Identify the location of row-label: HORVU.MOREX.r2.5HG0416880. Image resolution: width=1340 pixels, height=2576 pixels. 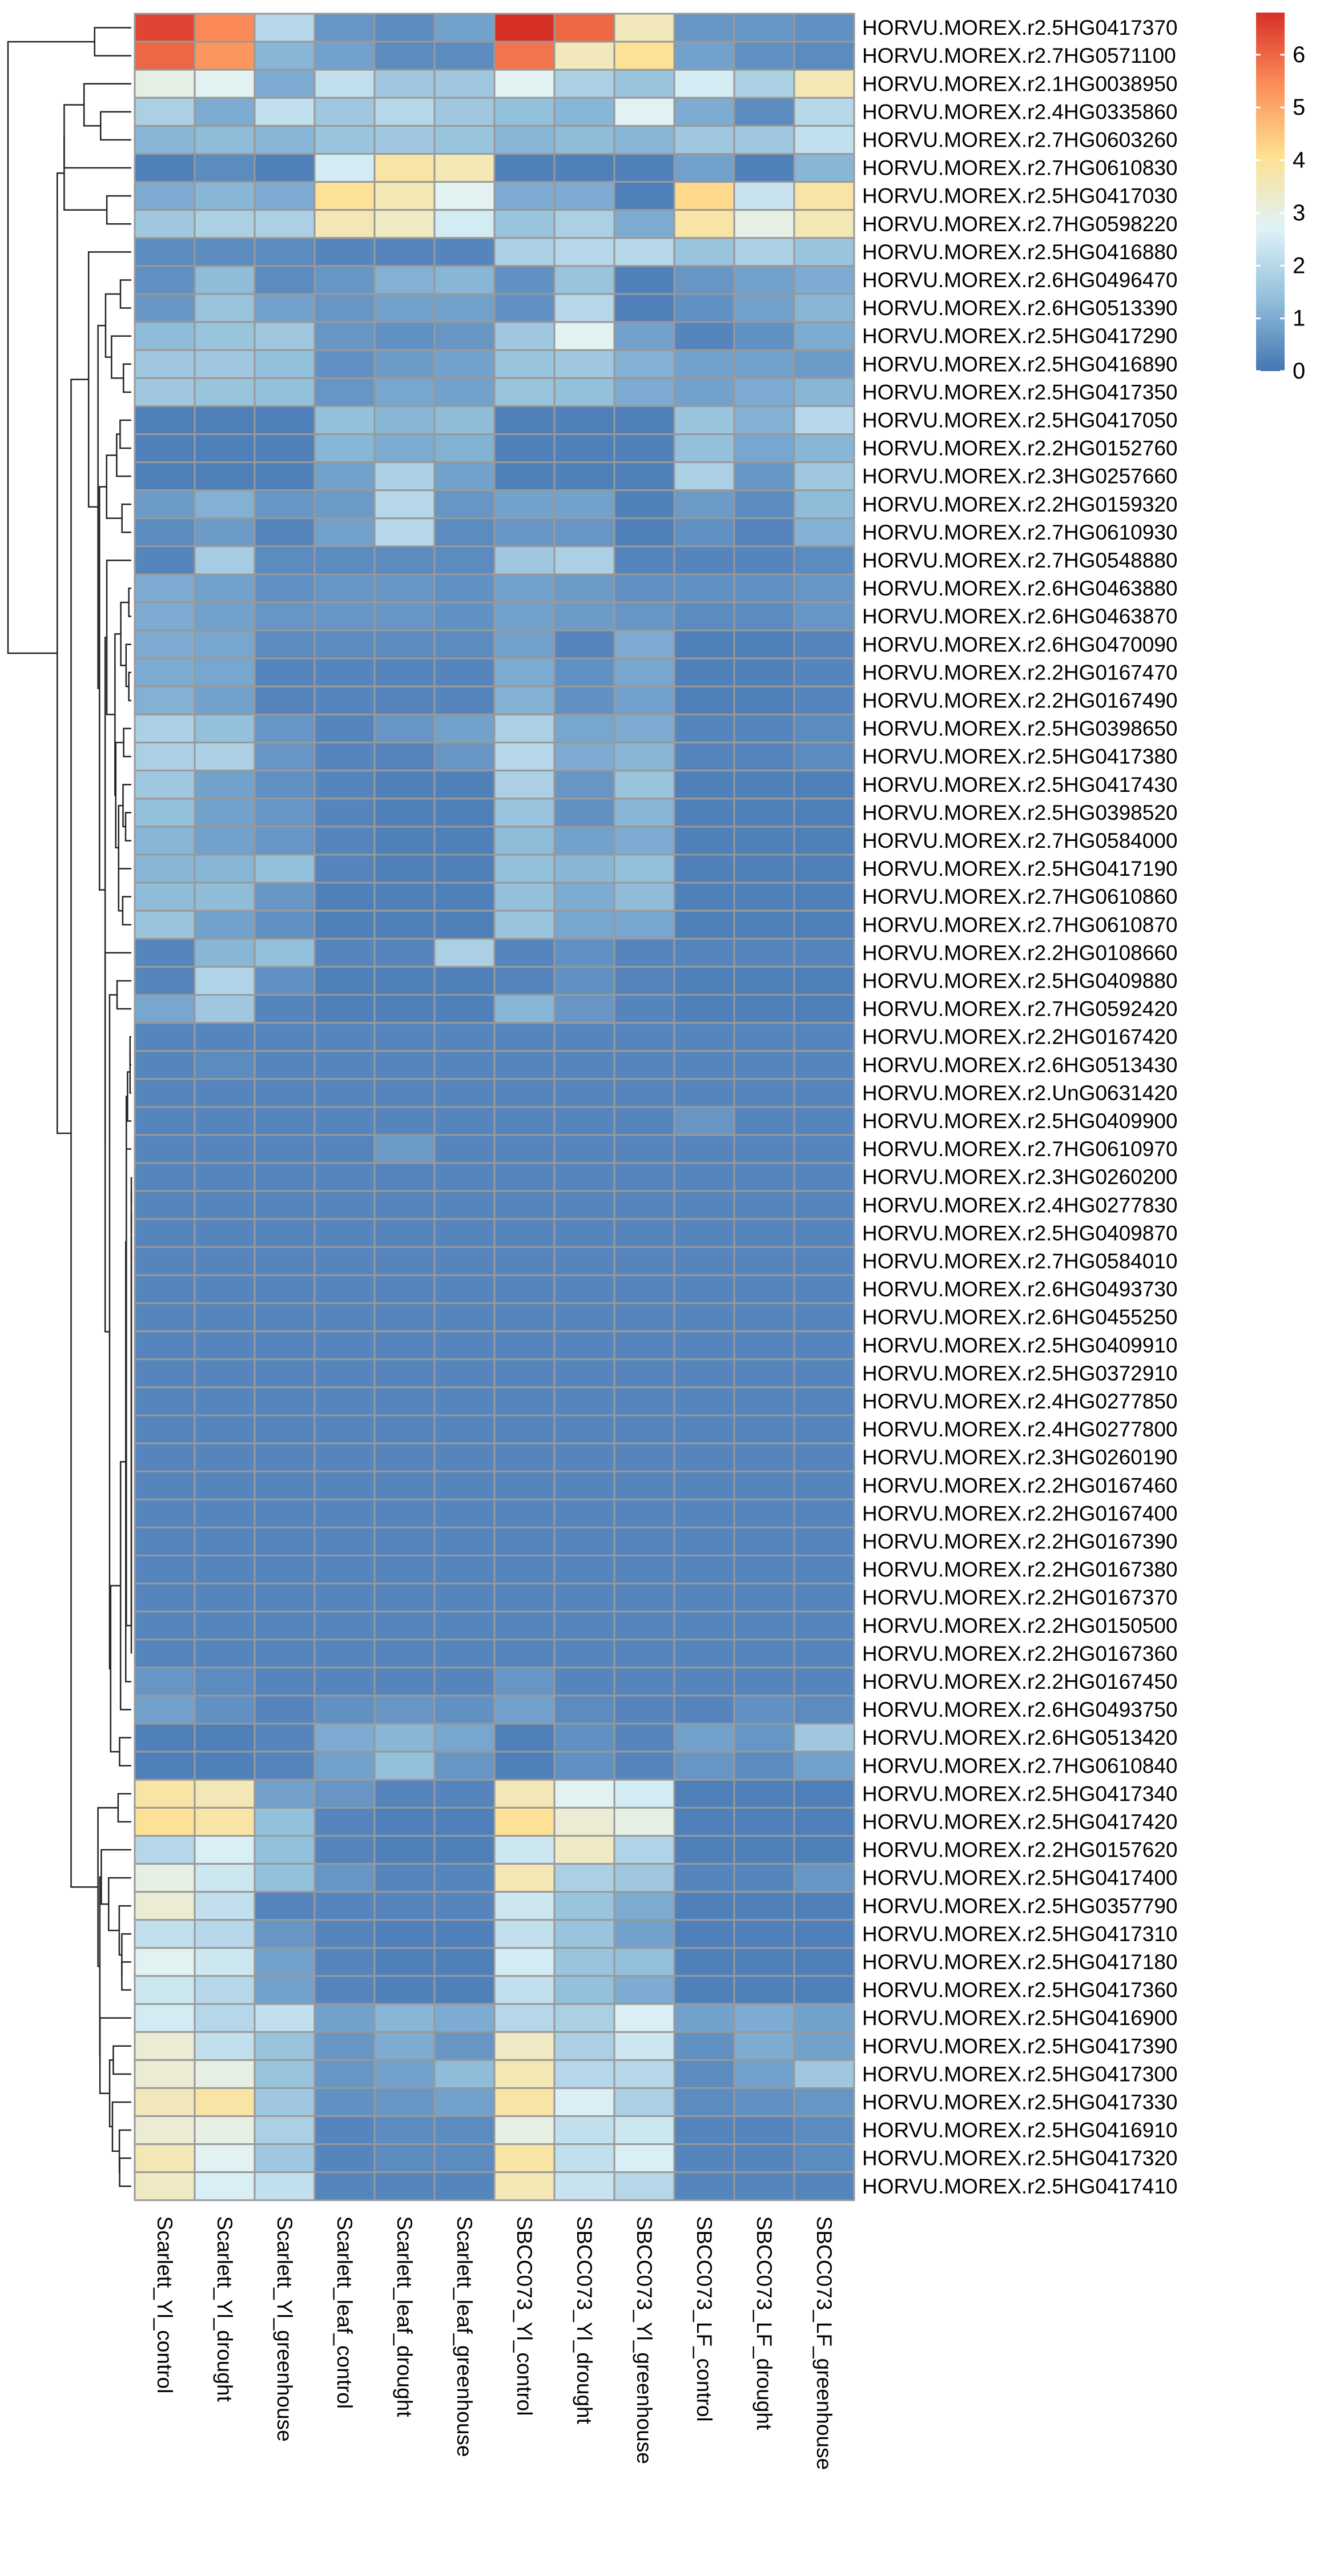
(1020, 252).